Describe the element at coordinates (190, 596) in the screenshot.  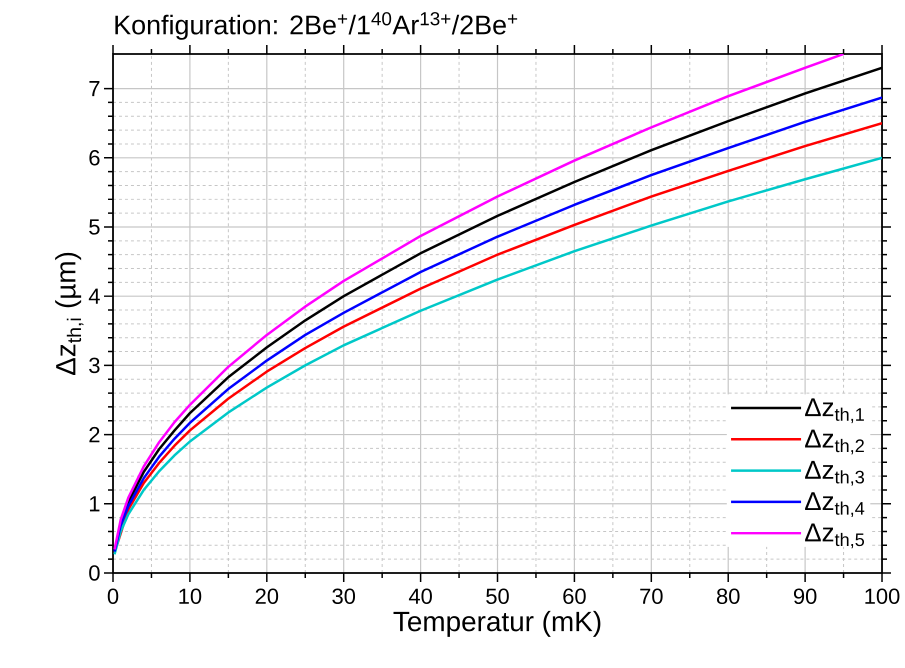
I see `x-tick-label: 10` at that location.